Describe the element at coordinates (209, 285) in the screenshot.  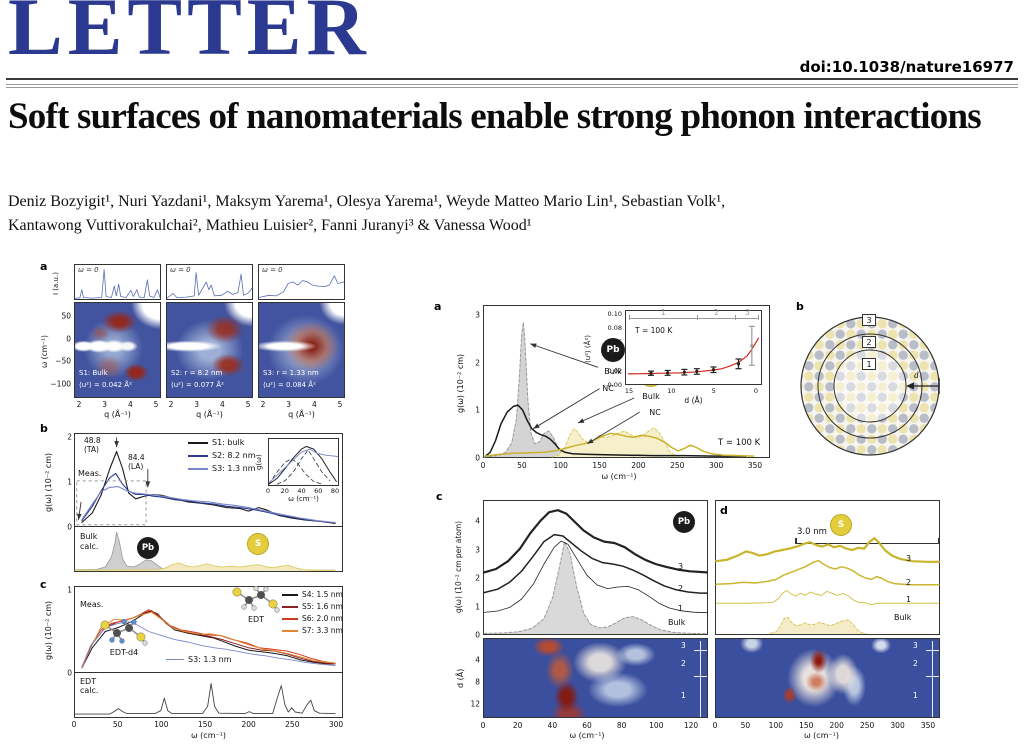
I see `elastic-spectrum-s2` at that location.